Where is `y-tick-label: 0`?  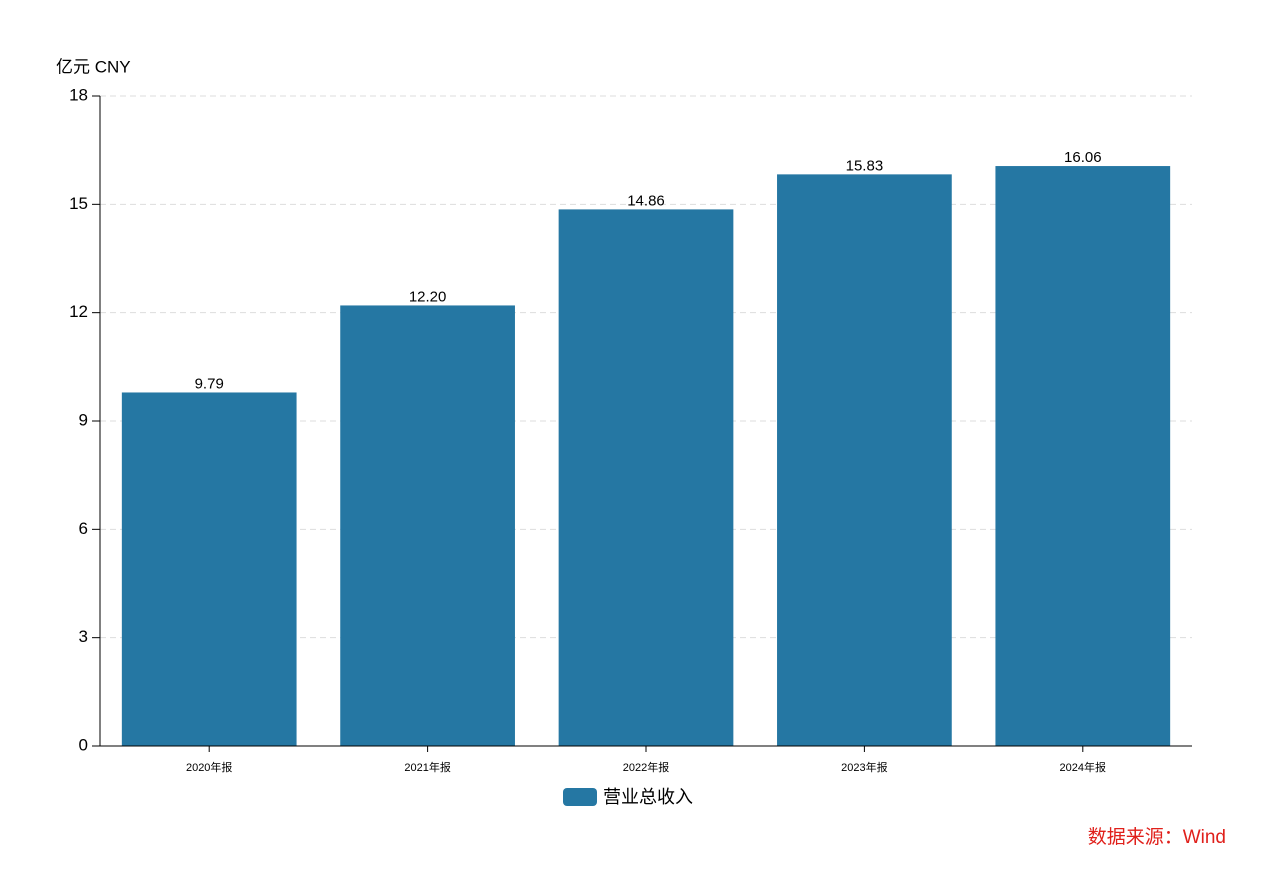 y-tick-label: 0 is located at coordinates (83, 744).